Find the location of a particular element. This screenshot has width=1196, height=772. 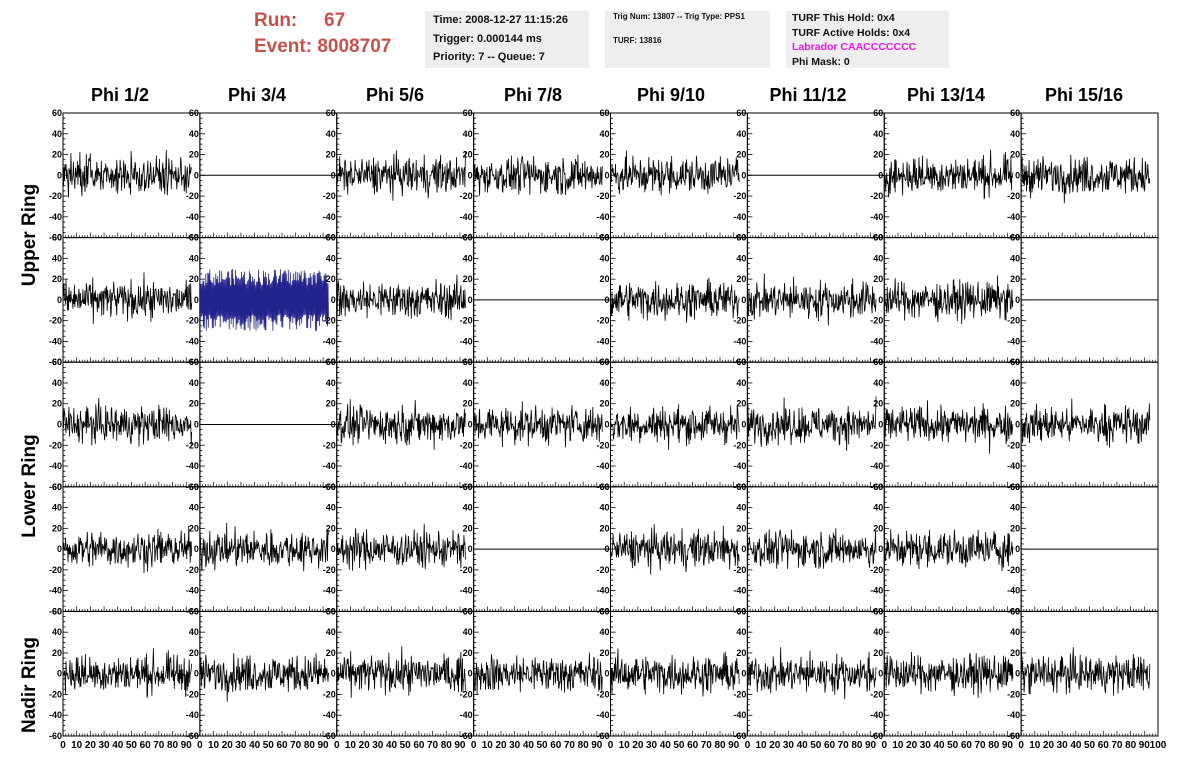

waveform-trace-r4-c3 is located at coordinates (538, 673).